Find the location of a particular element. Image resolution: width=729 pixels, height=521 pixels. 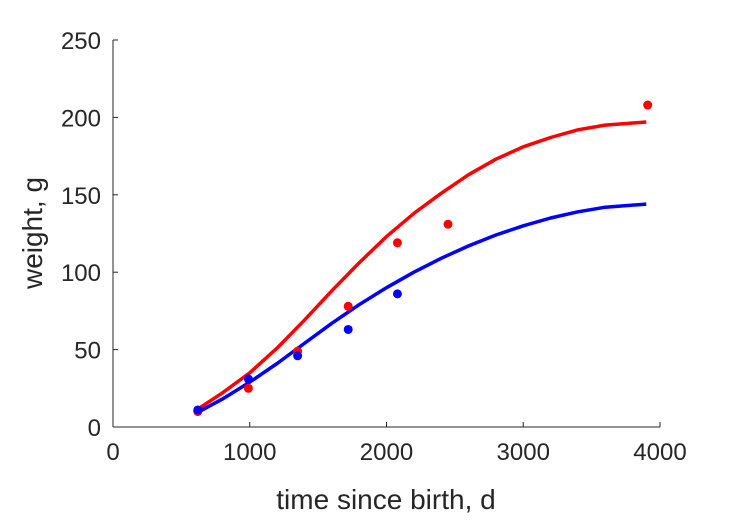

x-tick-label: 3000 is located at coordinates (523, 452).